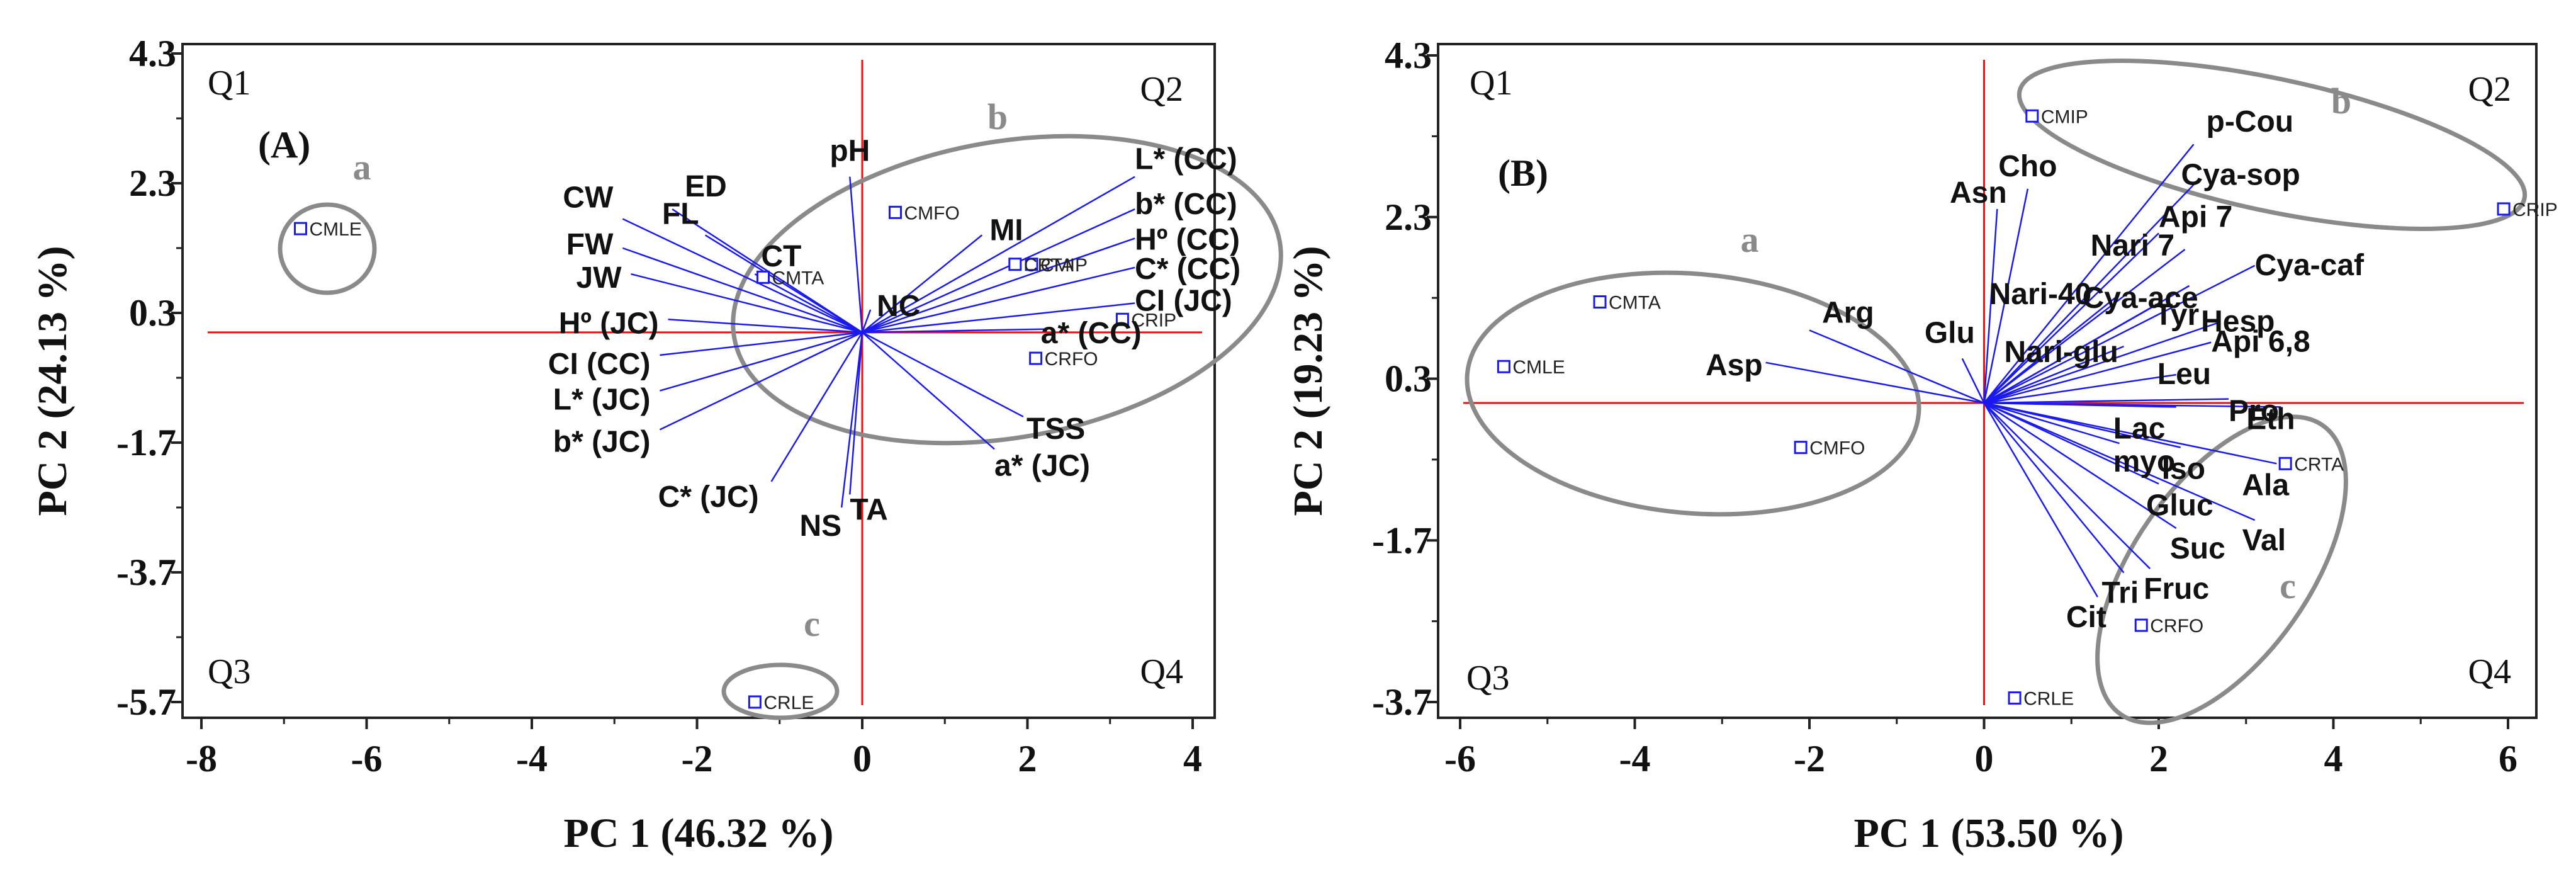 Image resolution: width=2576 pixels, height=884 pixels. What do you see at coordinates (2508, 758) in the screenshot?
I see `panel-b-x-tick-label: 6` at bounding box center [2508, 758].